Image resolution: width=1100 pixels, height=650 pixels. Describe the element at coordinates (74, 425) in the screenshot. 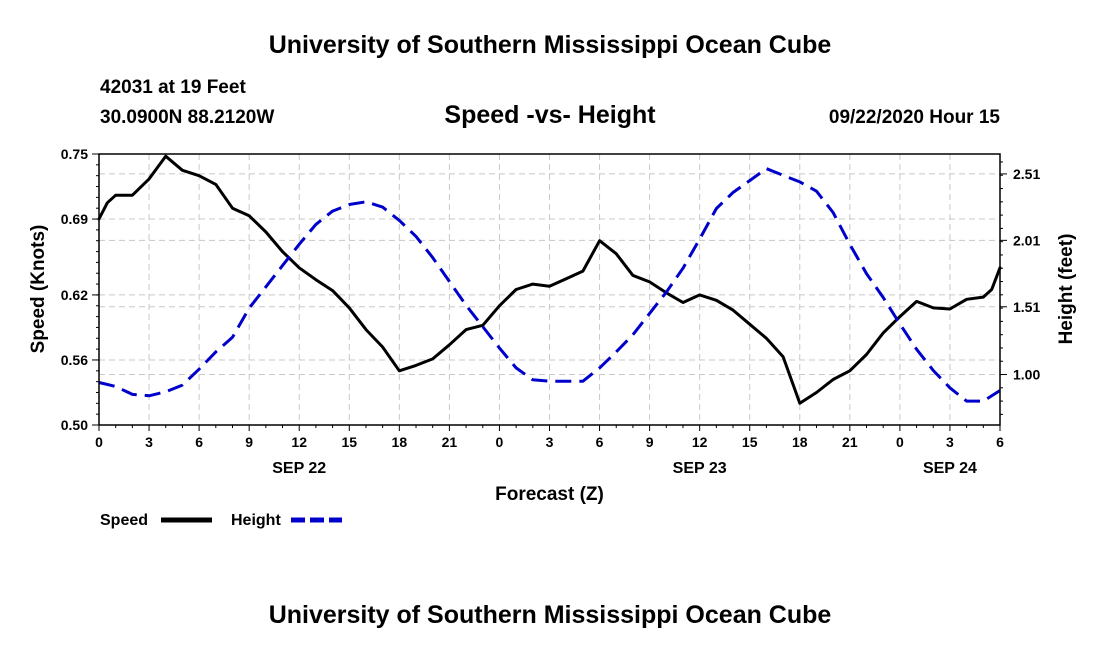

I see `y-tick-label: 0.50` at that location.